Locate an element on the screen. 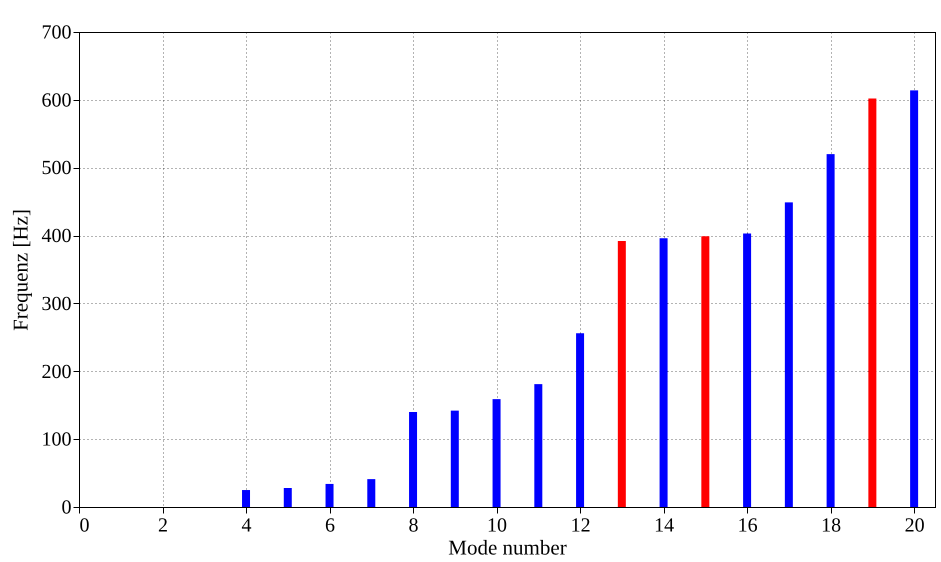 The image size is (941, 562). y-tick-label: 200 is located at coordinates (57, 371).